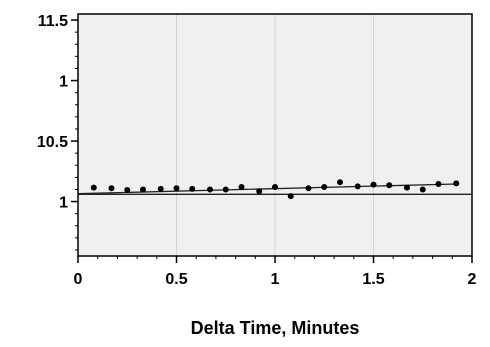  Describe the element at coordinates (78, 279) in the screenshot. I see `x-tick-label: 0` at that location.